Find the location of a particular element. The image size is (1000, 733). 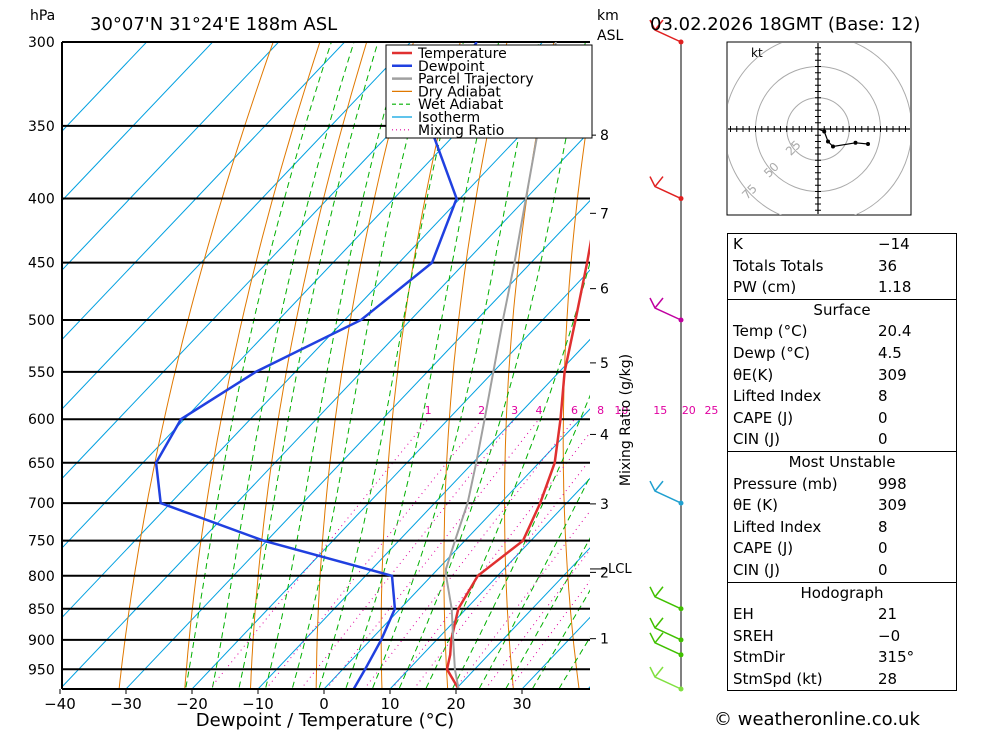

mu-theta-row: θE (K) 309 is located at coordinates (820, 505).